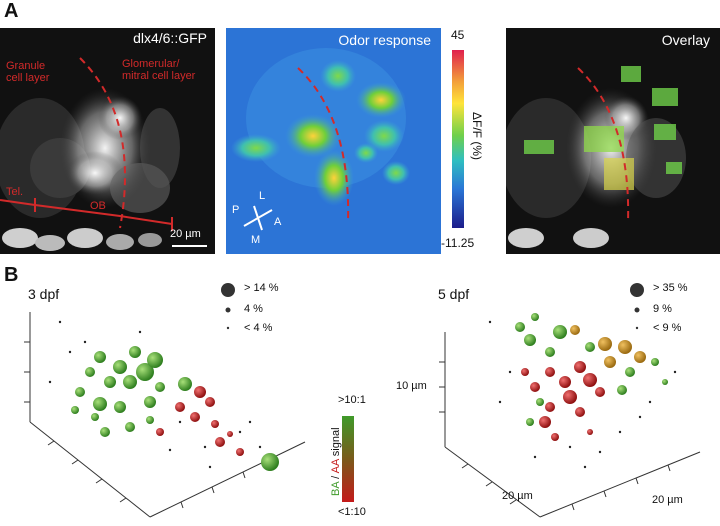 Image resolution: width=720 pixels, height=526 pixels. What do you see at coordinates (336, 488) in the screenshot?
I see `label-ba: BA` at bounding box center [336, 488].